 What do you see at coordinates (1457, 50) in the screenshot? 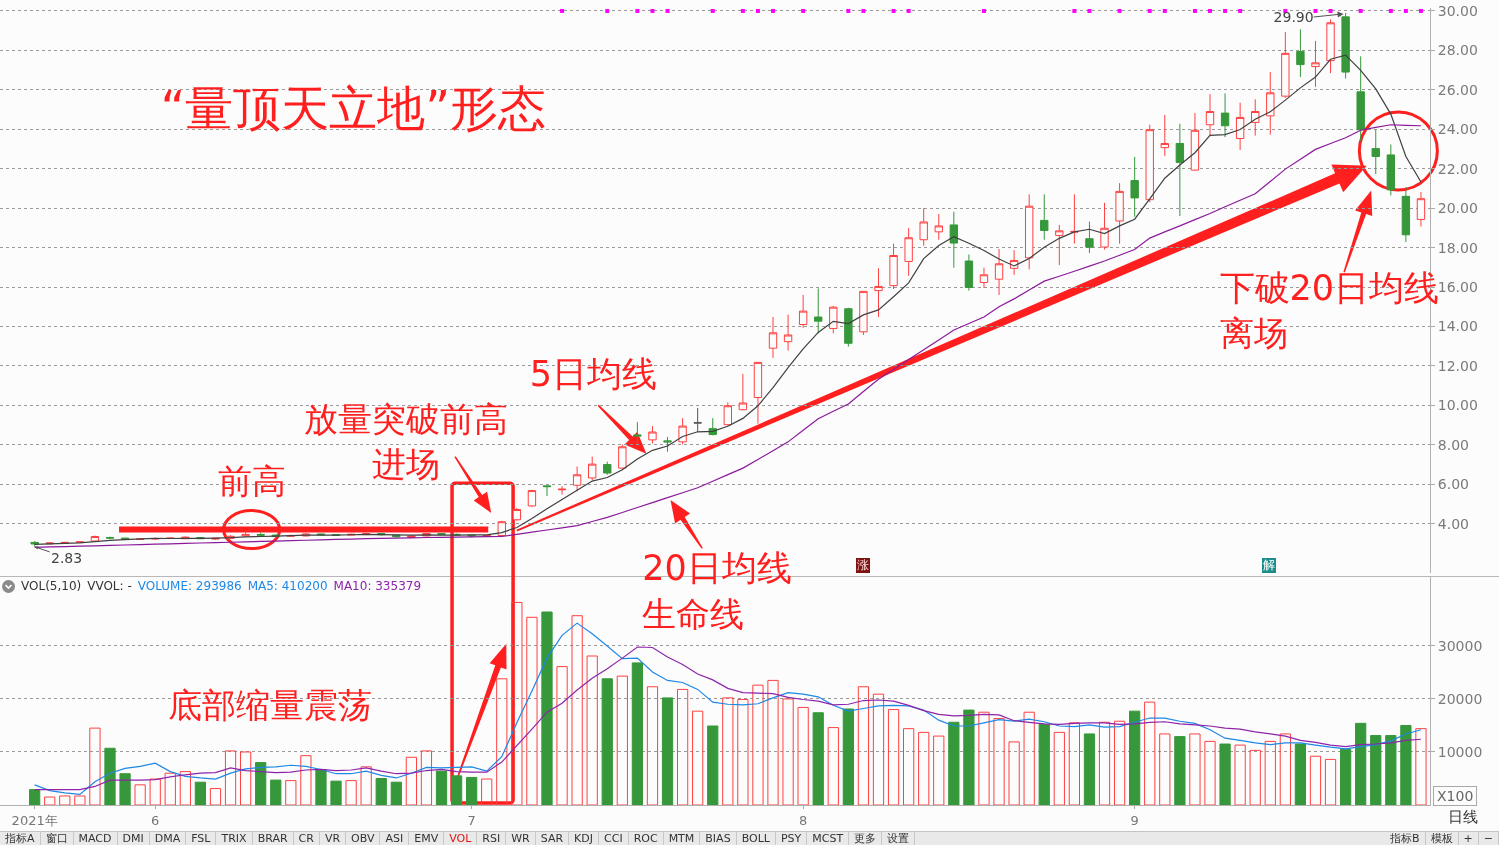
I see `y-tick-label: 28.00` at bounding box center [1457, 50].